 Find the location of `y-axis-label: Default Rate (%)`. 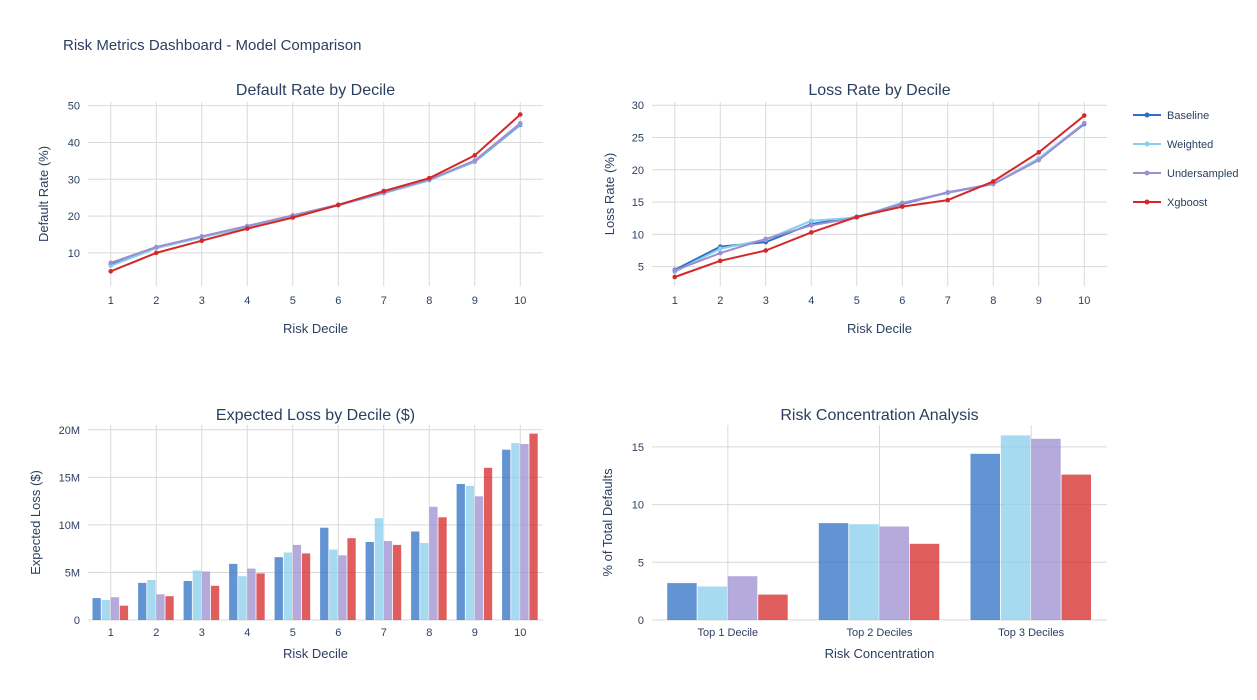

y-axis-label: Default Rate (%) is located at coordinates (43, 194).